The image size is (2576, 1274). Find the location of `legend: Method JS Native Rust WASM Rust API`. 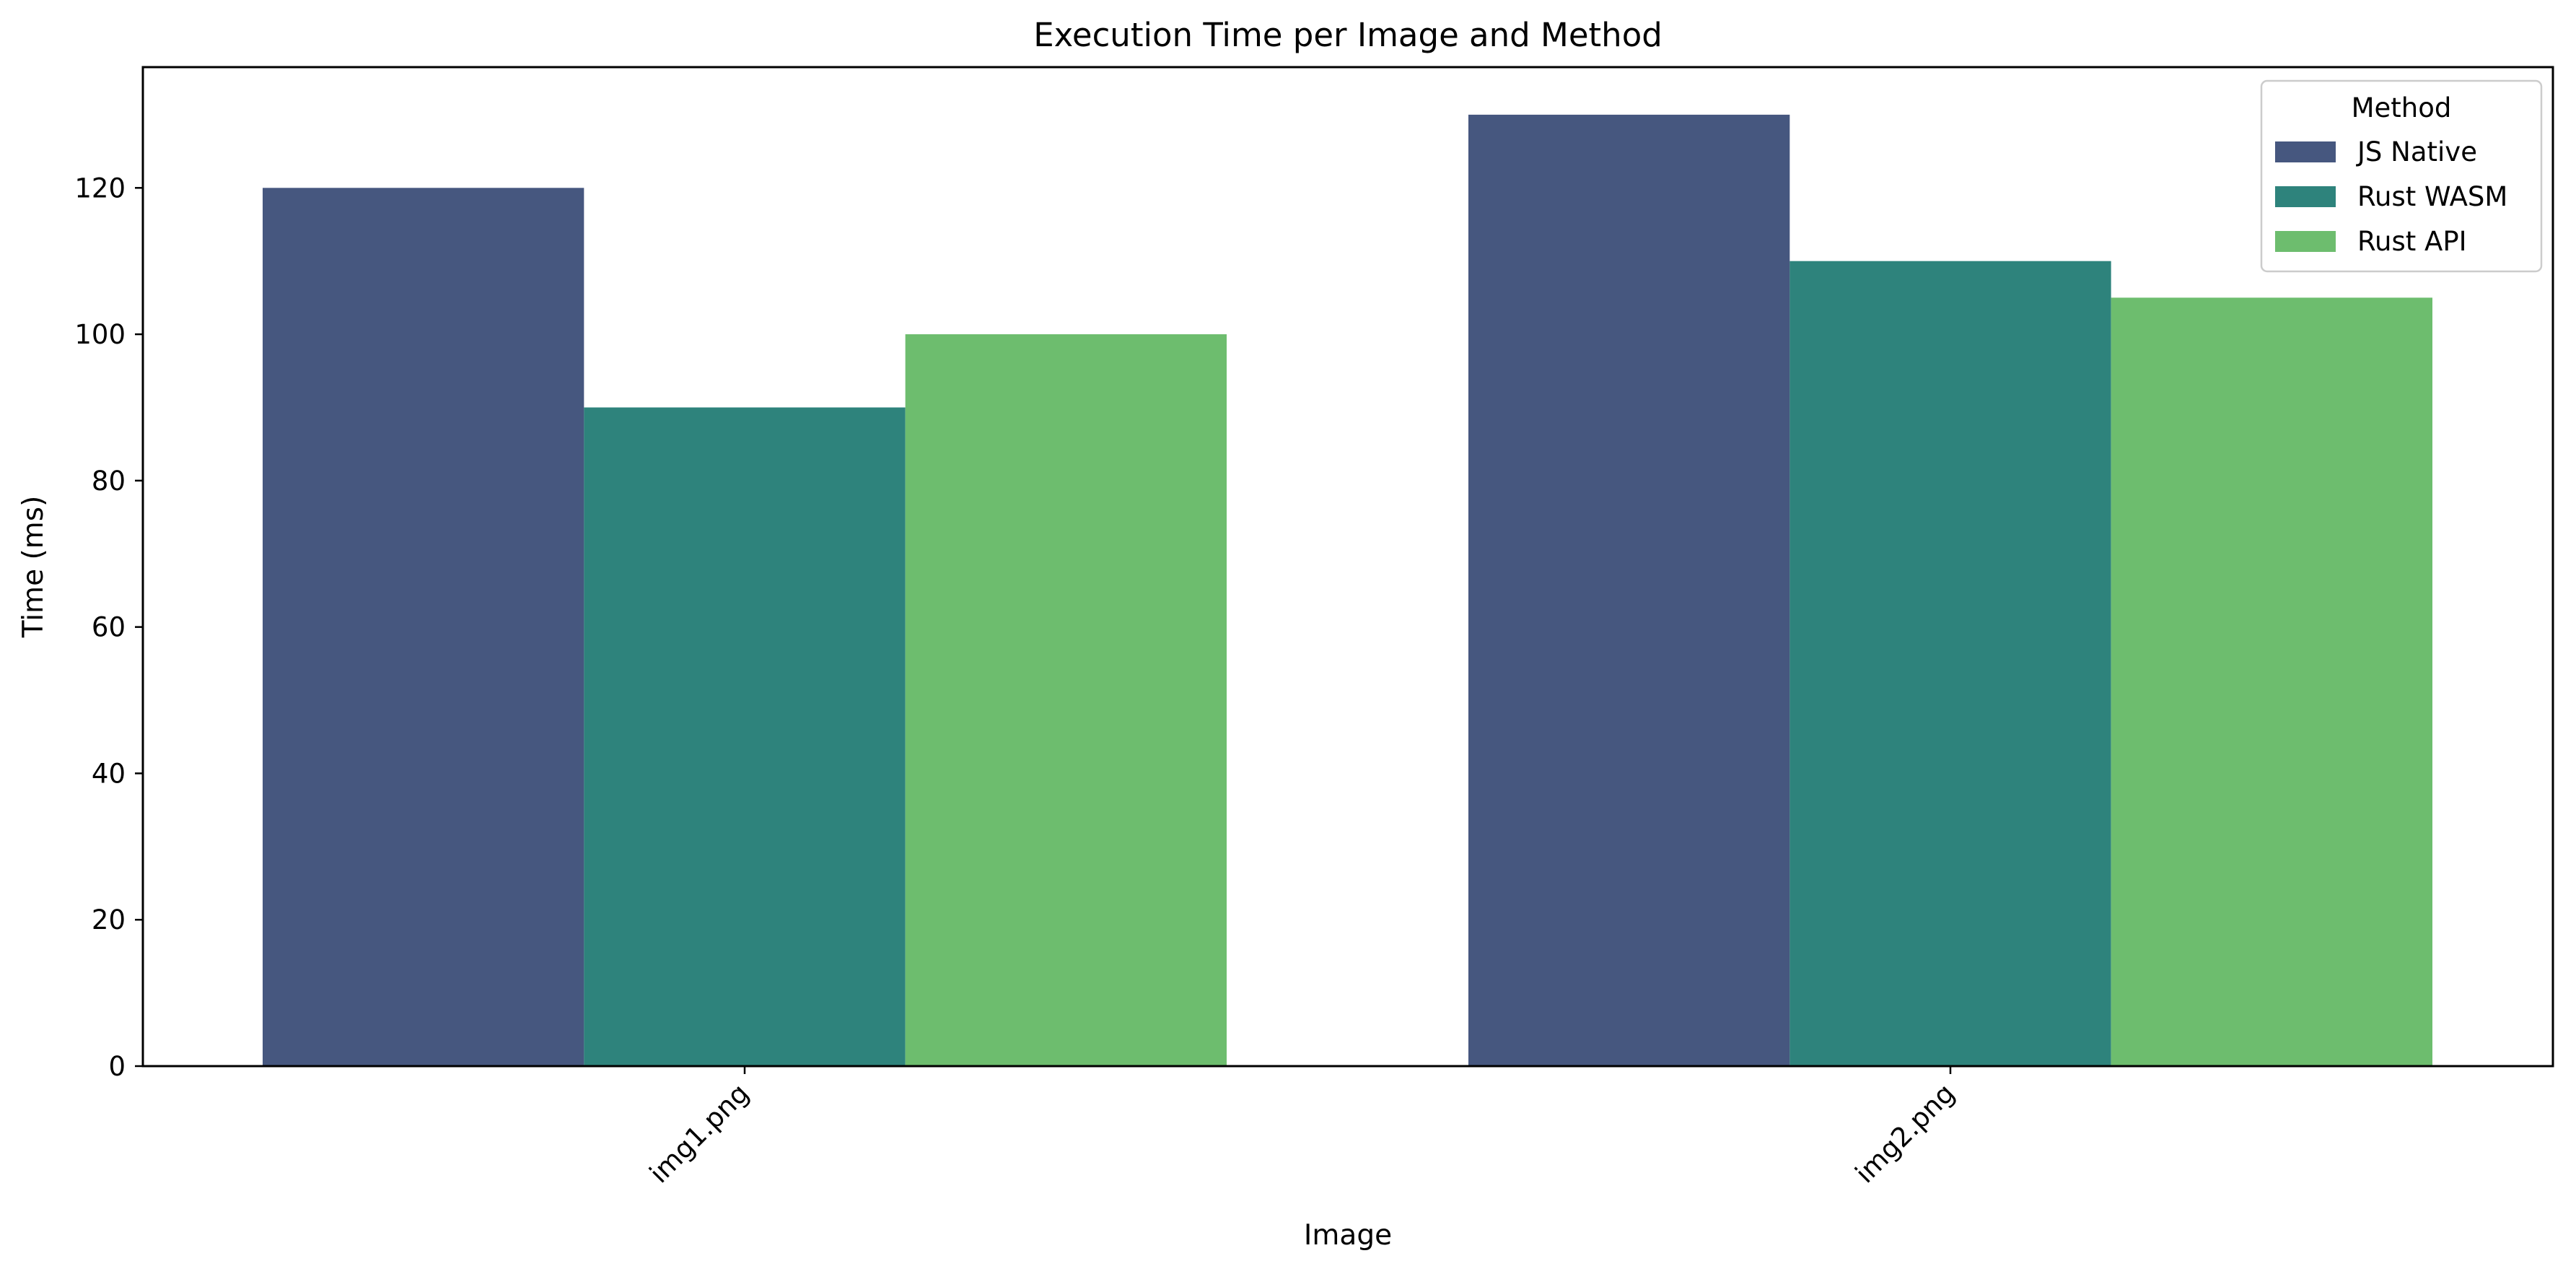

legend: Method JS Native Rust WASM Rust API is located at coordinates (2401, 176).